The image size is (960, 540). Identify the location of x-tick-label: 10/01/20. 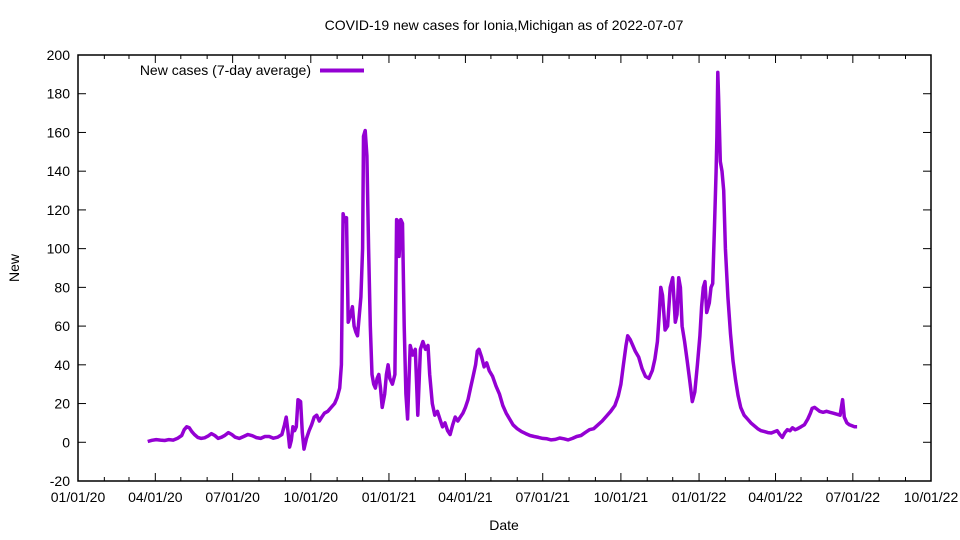
(311, 497).